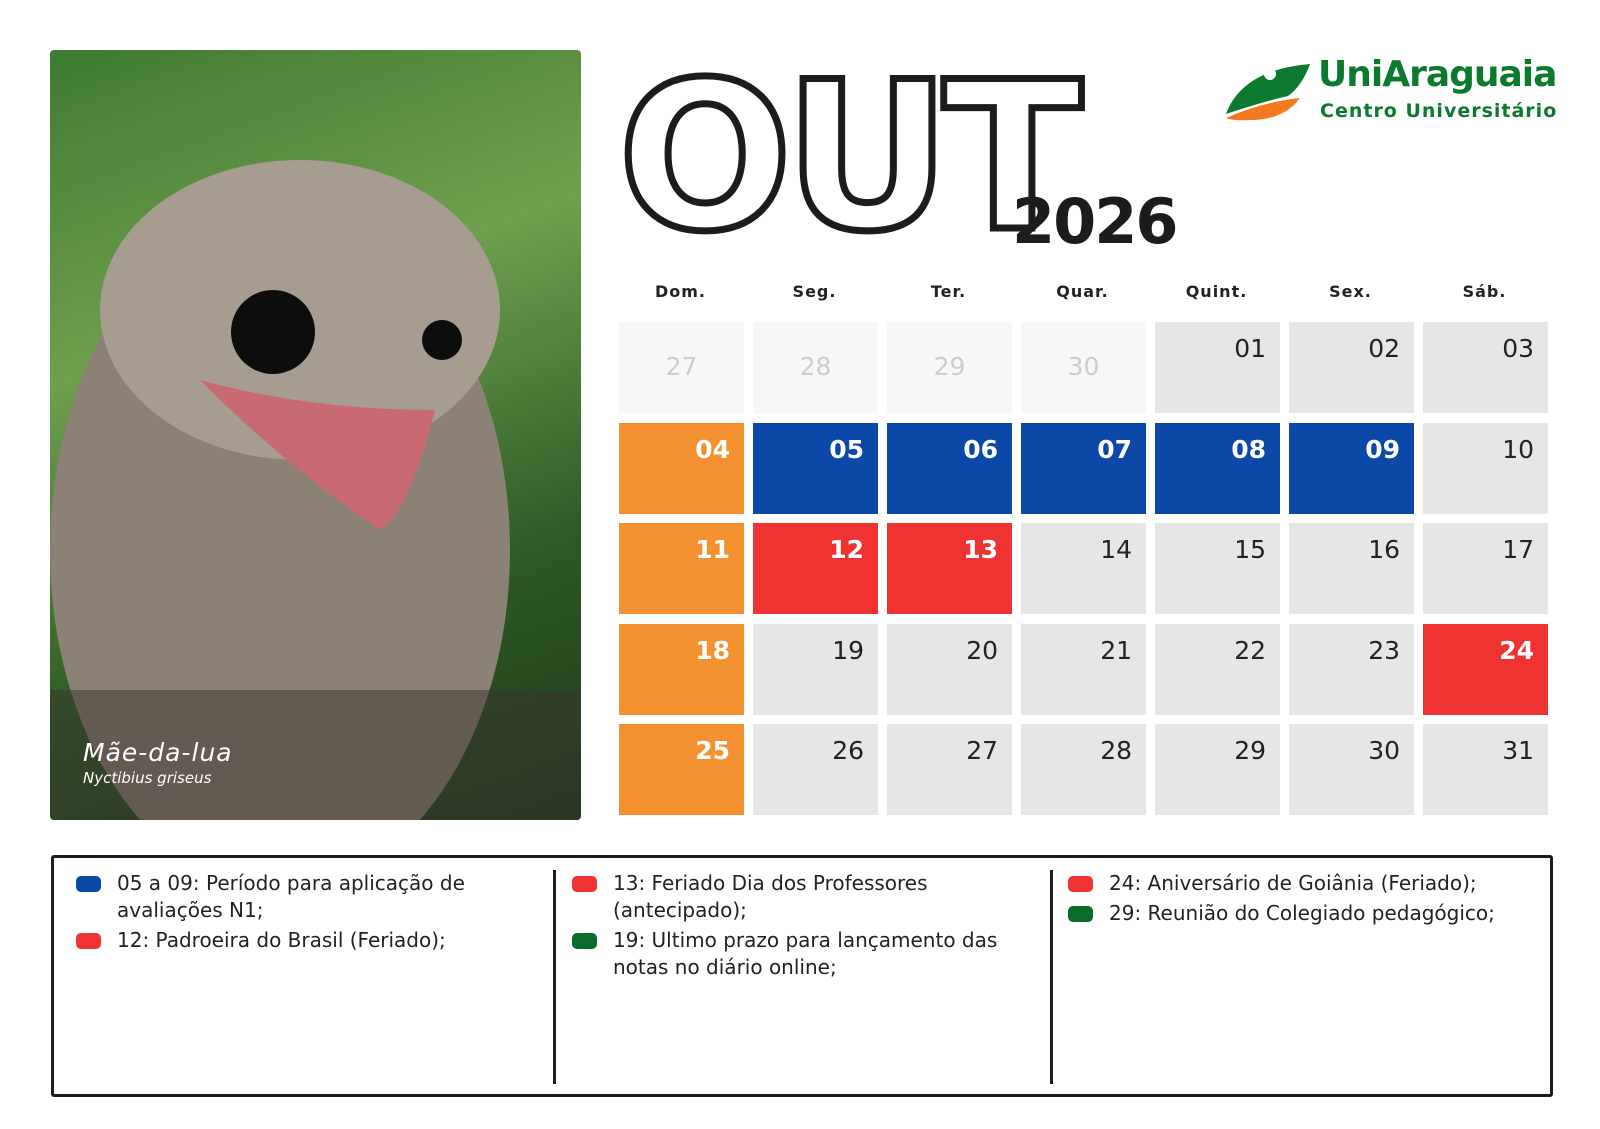 This screenshot has width=1600, height=1129. Describe the element at coordinates (1248, 449) in the screenshot. I see `day-number: 08` at that location.